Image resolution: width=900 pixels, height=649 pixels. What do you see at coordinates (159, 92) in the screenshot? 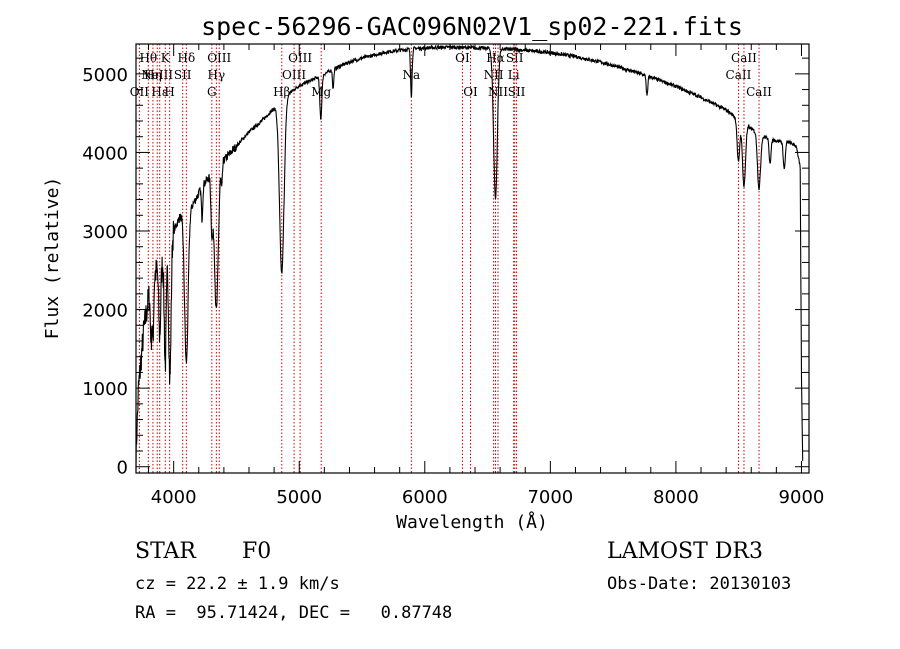
I see `line-marker-label: Hε` at bounding box center [159, 92].